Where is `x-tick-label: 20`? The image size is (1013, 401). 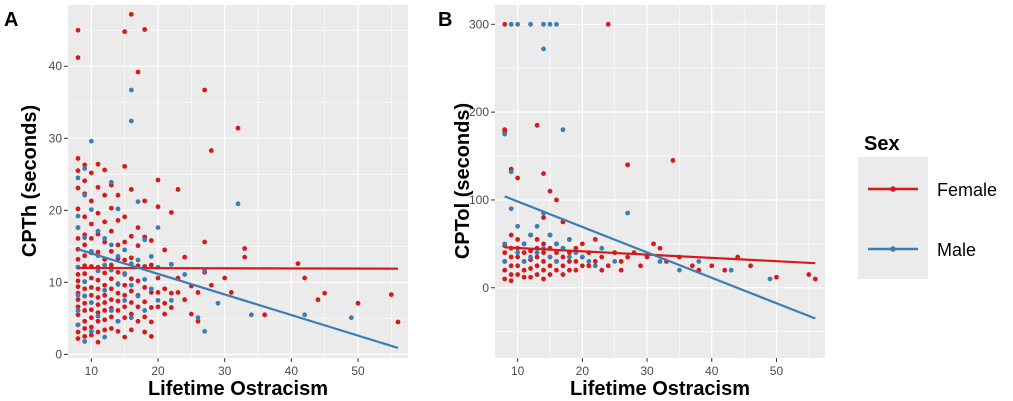
x-tick-label: 20 is located at coordinates (158, 371).